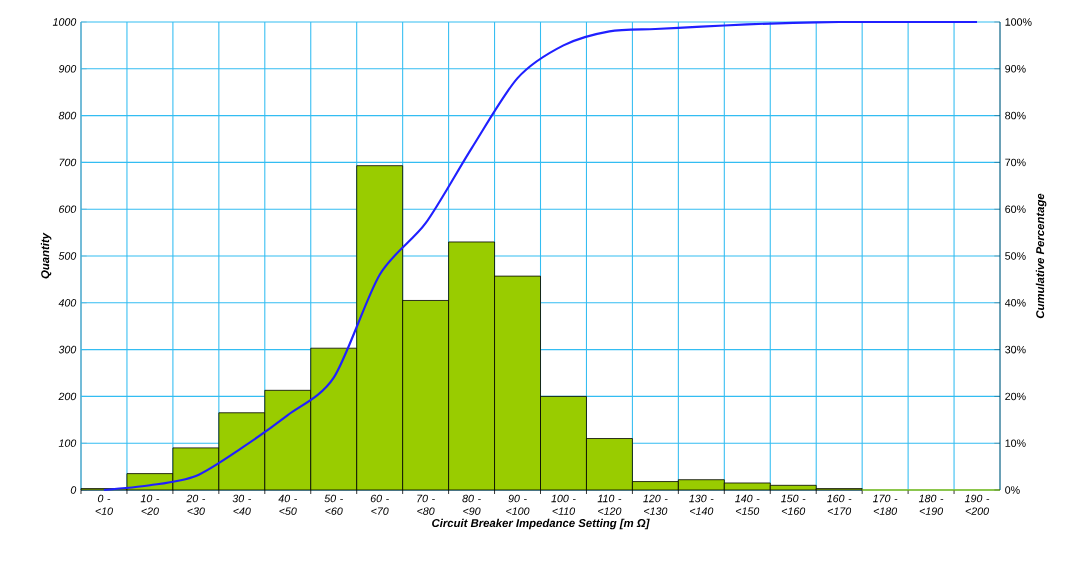 This screenshot has width=1074, height=565. I want to click on y2-tick-label: 70%, so click(1015, 162).